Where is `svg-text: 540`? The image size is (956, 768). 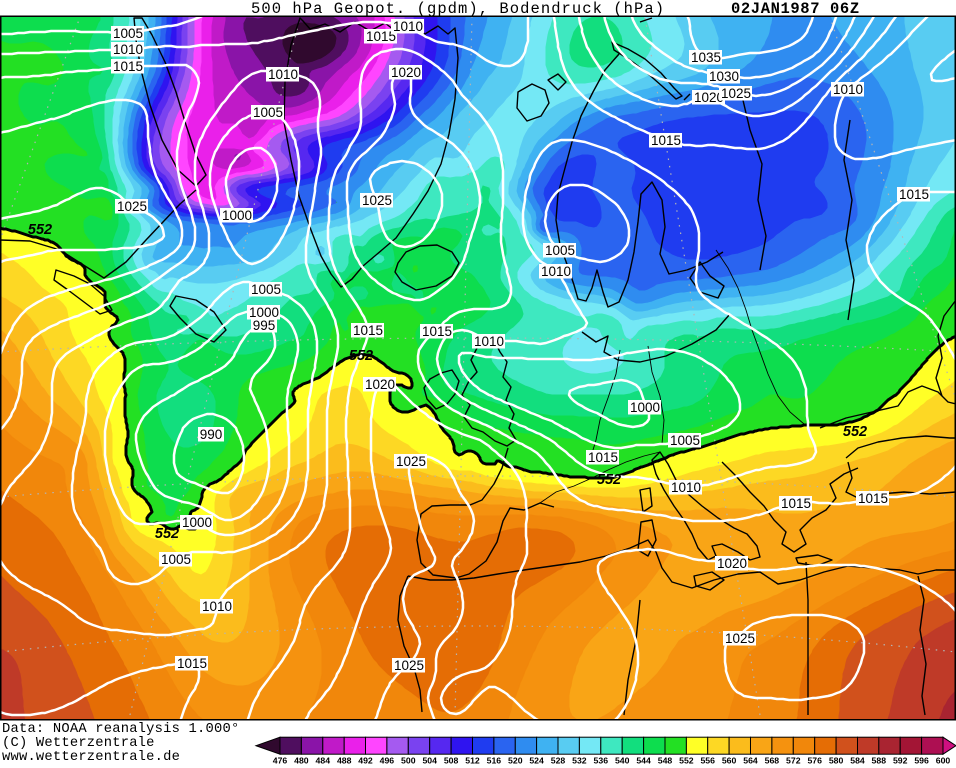 svg-text: 540 is located at coordinates (622, 761).